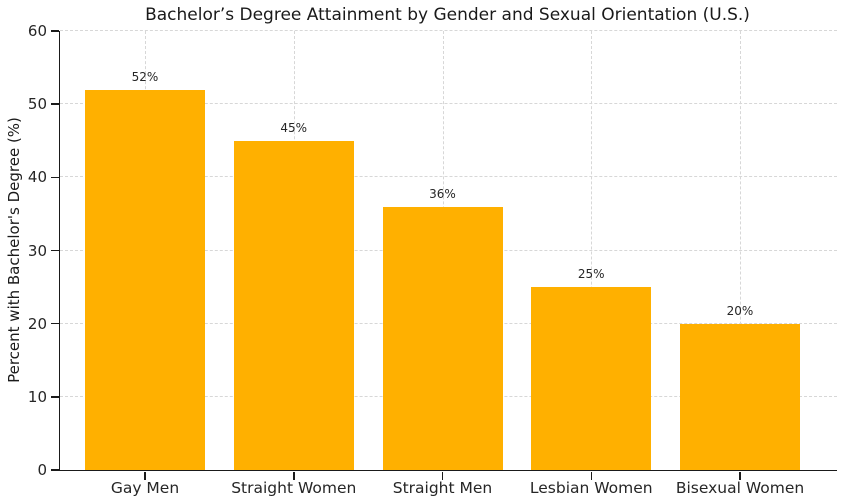 Image resolution: width=843 pixels, height=503 pixels. What do you see at coordinates (442, 488) in the screenshot?
I see `x-category-label: Straight Men` at bounding box center [442, 488].